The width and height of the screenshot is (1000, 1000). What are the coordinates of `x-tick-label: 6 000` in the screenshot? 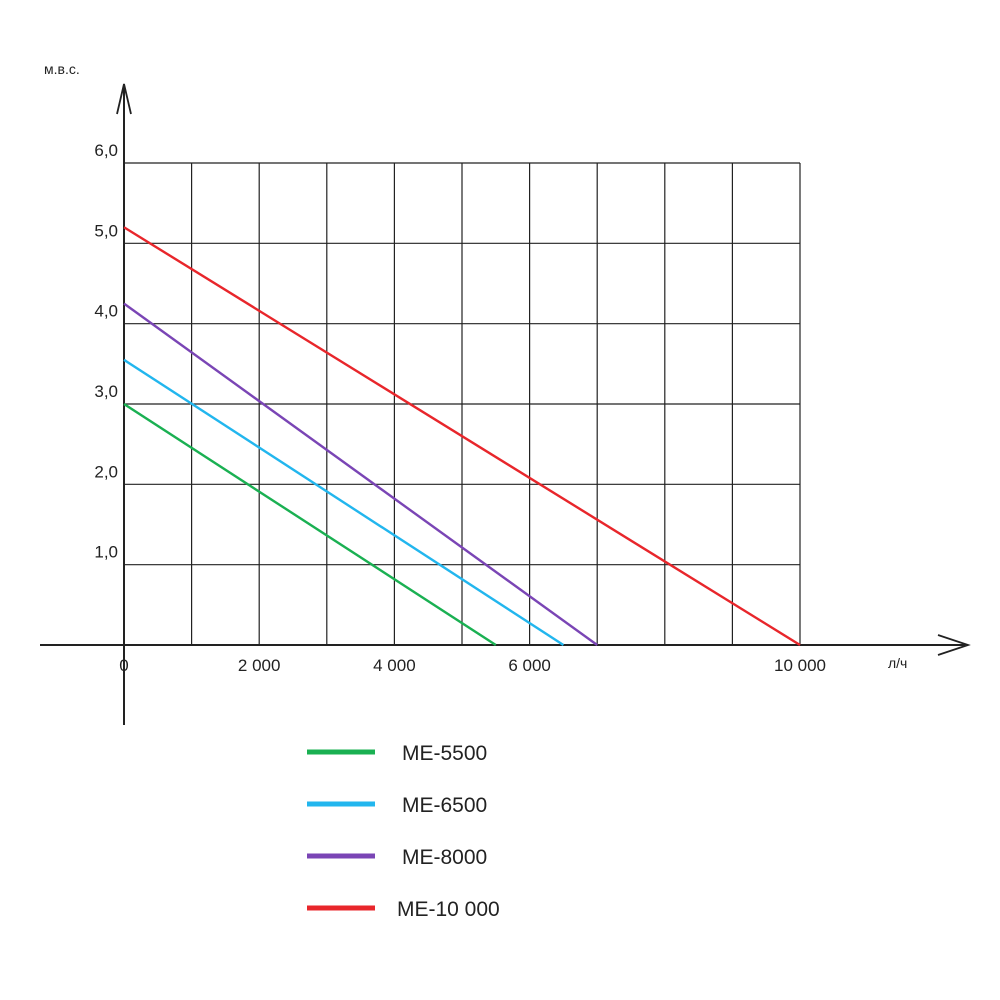 It's located at (529, 665).